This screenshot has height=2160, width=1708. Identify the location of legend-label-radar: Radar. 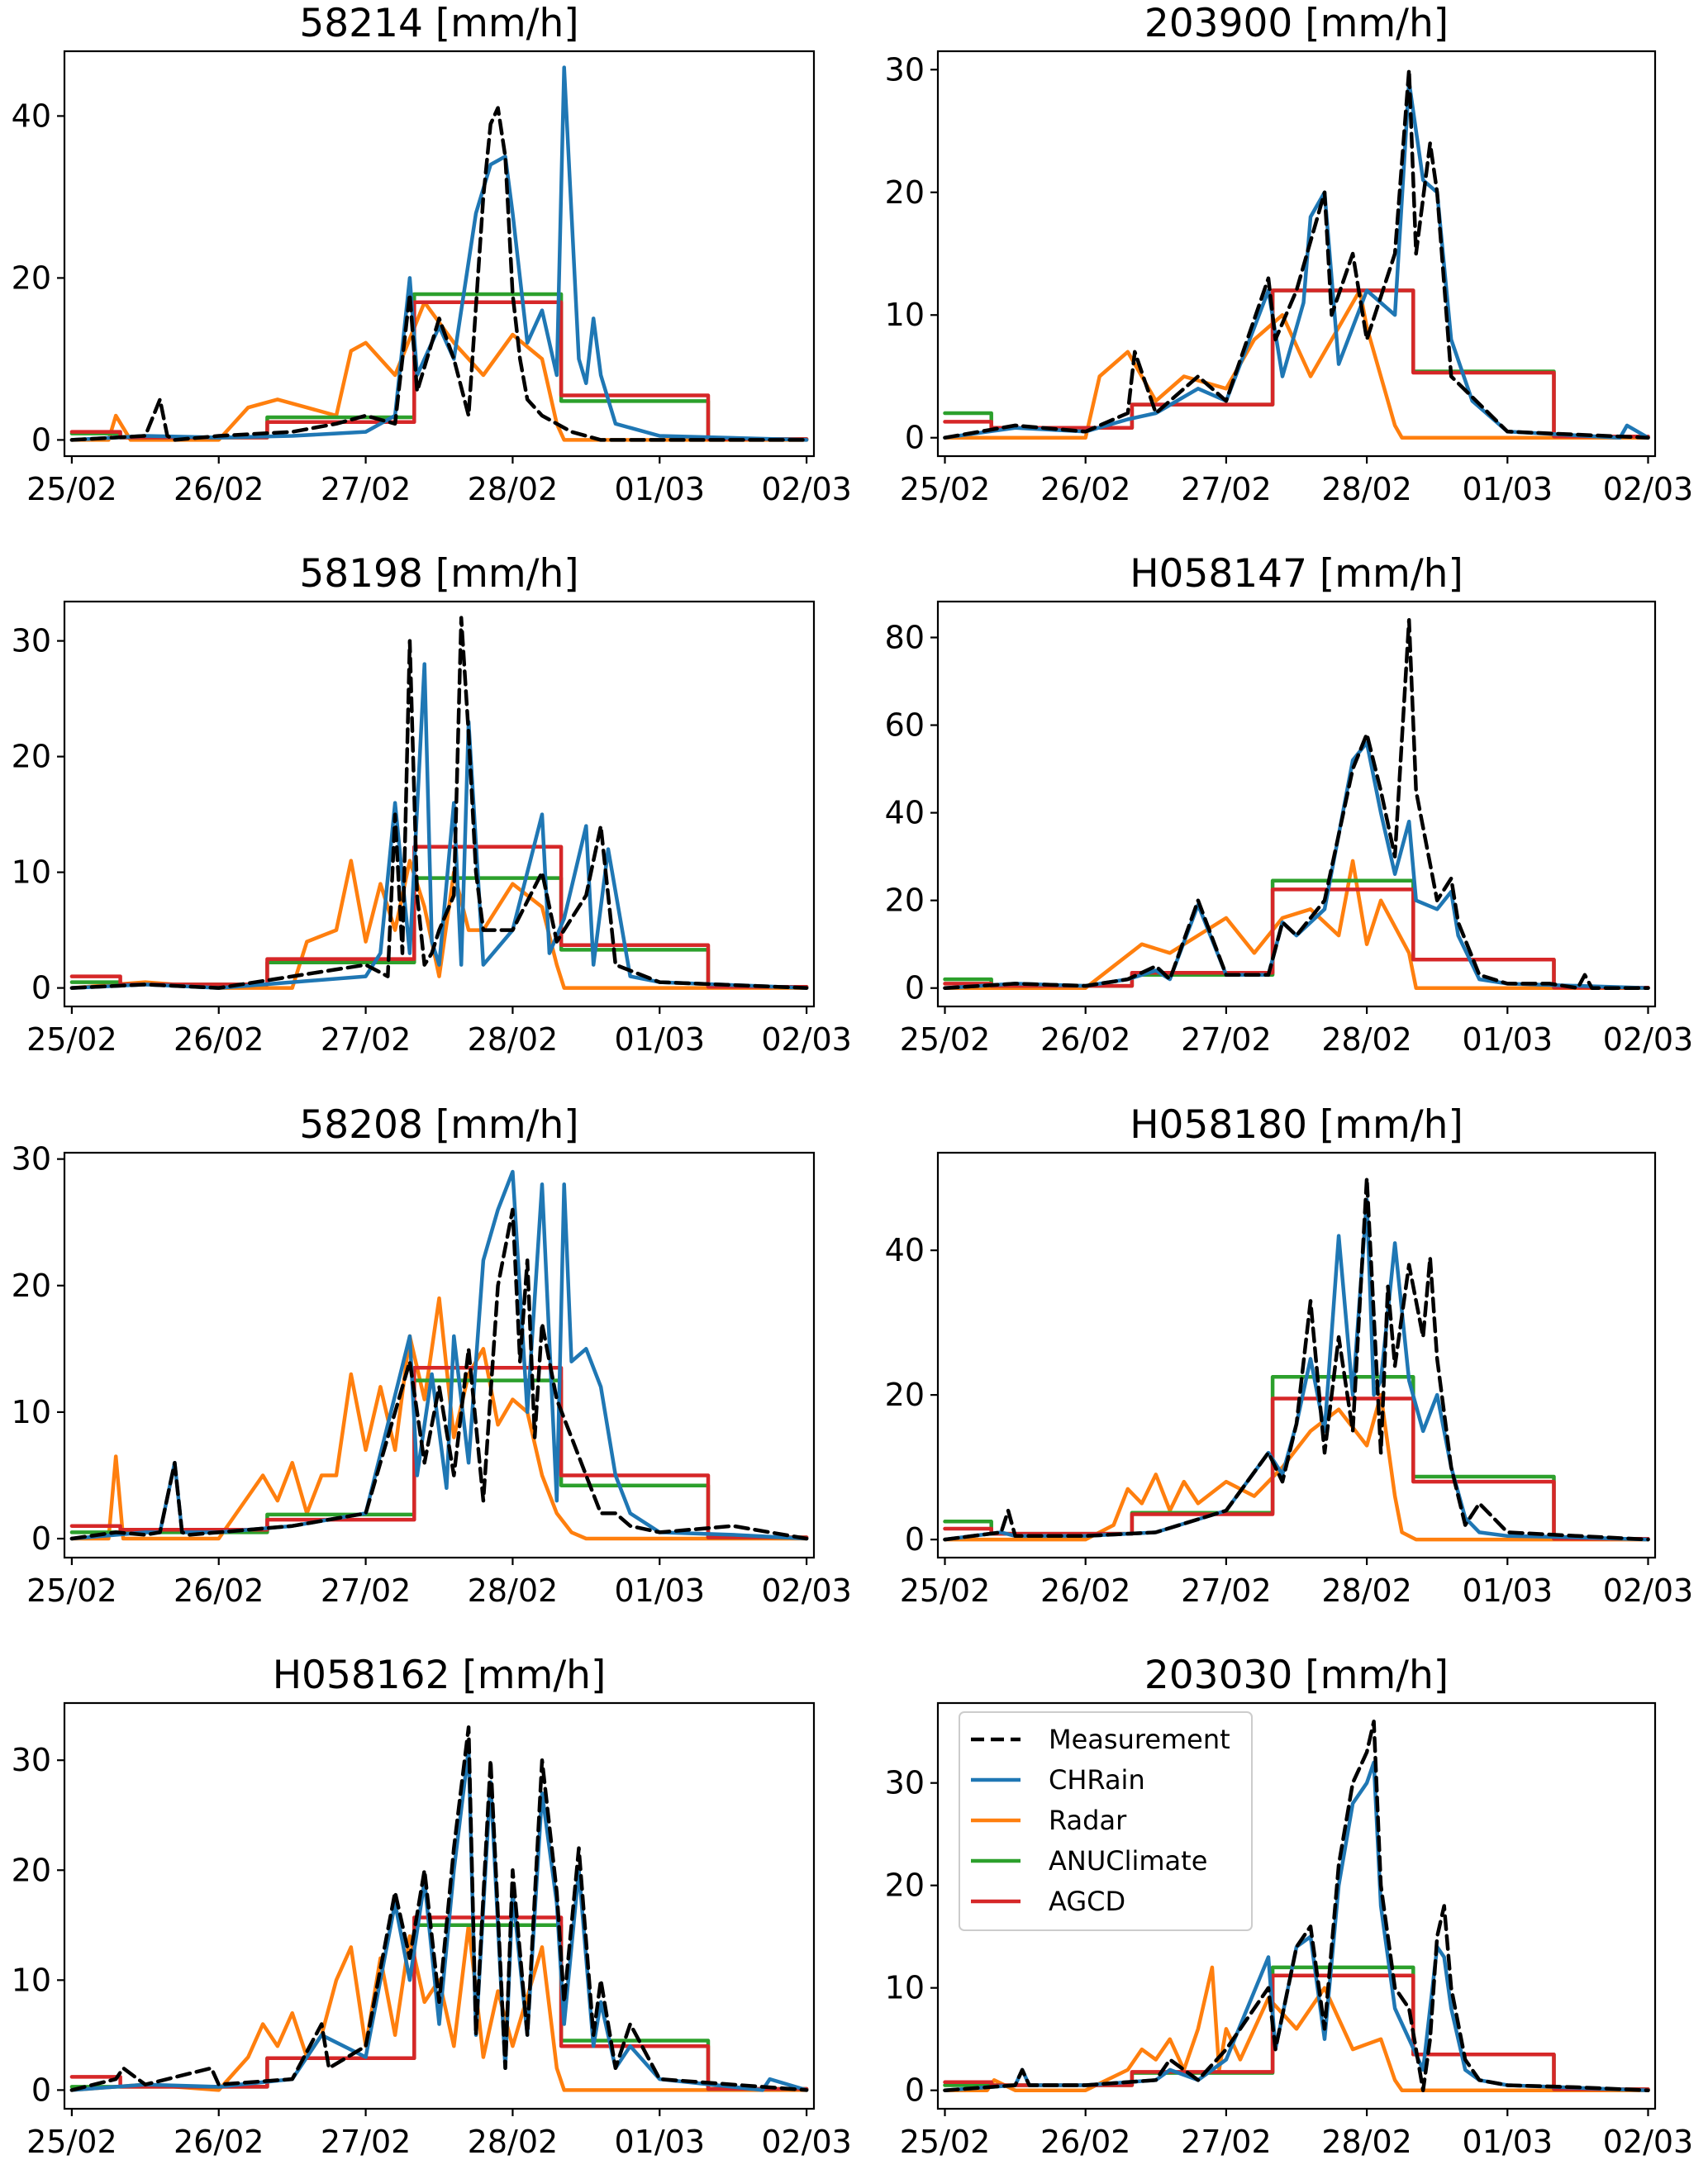
(1088, 1821).